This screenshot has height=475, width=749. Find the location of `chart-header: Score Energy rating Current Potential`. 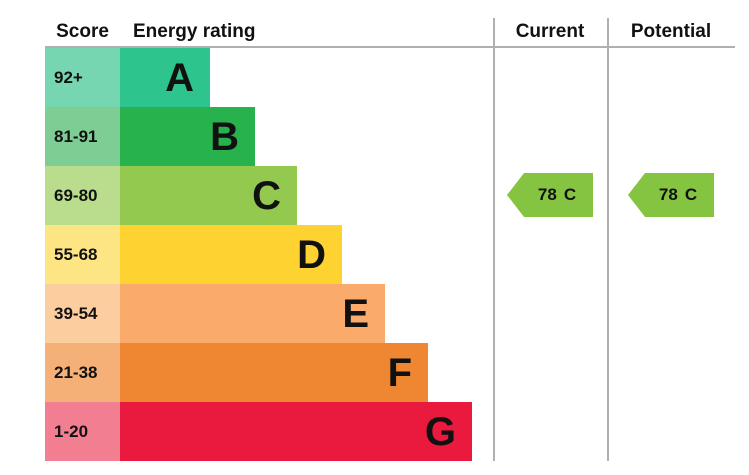

chart-header: Score Energy rating Current Potential is located at coordinates (390, 33).